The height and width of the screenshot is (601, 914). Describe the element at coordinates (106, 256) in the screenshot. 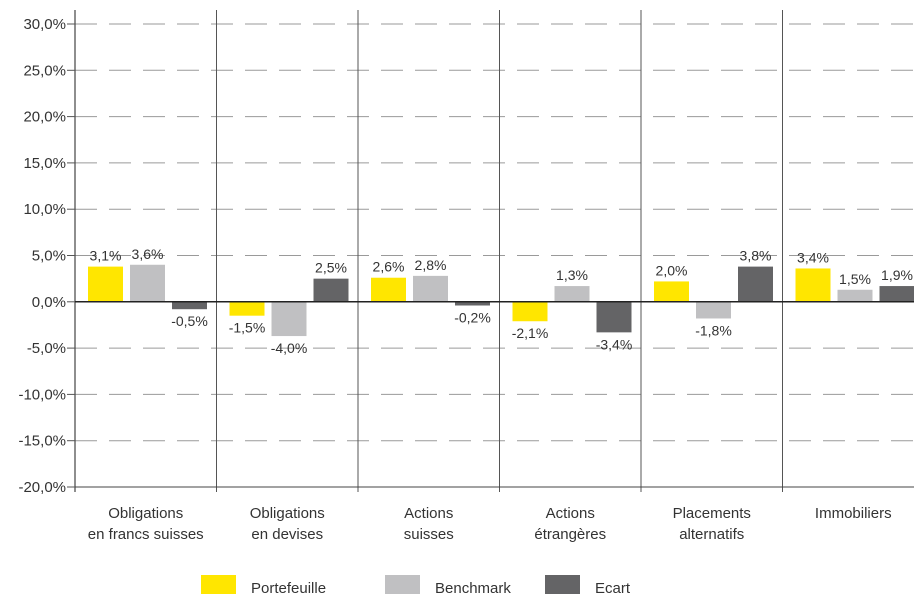

I see `data-label: 3,1%` at that location.